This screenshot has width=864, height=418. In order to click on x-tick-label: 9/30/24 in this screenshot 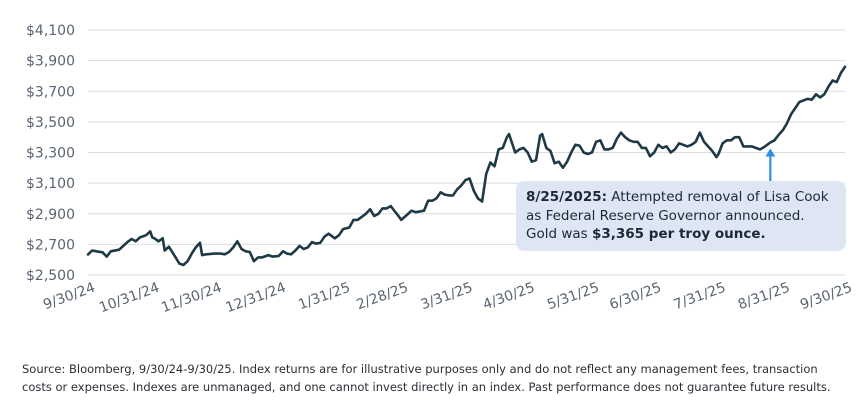, I will do `click(69, 297)`.